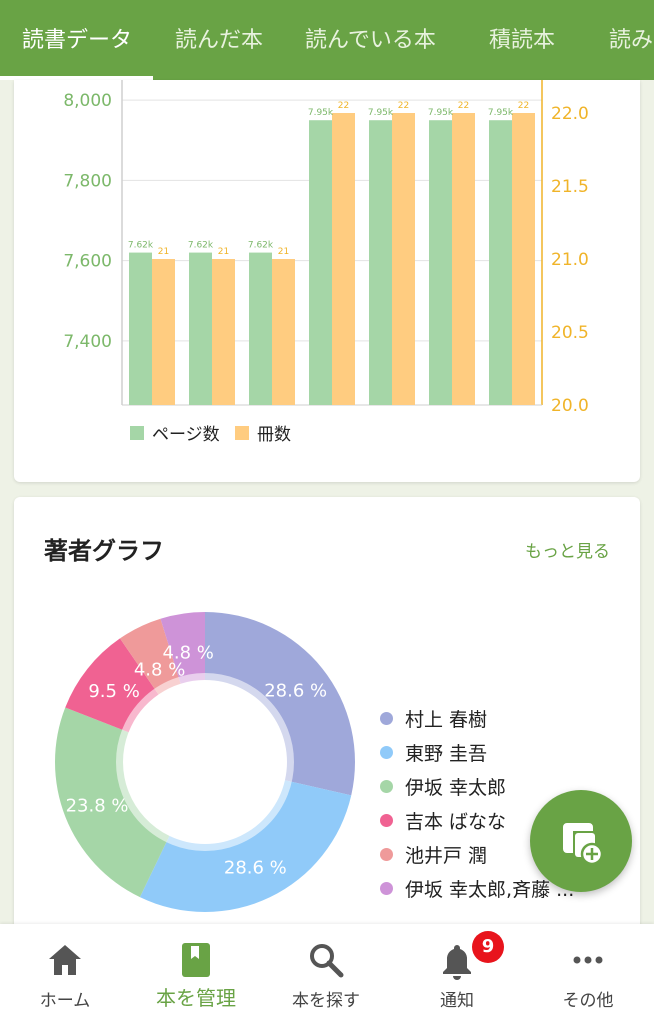 This screenshot has width=654, height=1024. Describe the element at coordinates (87, 342) in the screenshot. I see `left-axis-tick-label: 7,400` at that location.